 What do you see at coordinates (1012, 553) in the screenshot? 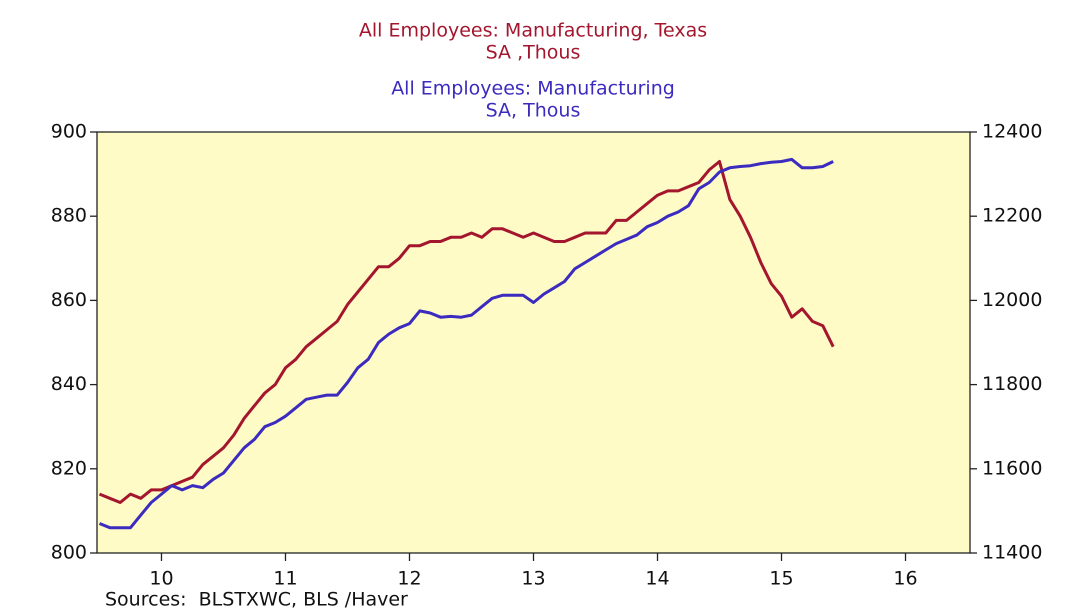
I see `y2-tick-label: 11400` at bounding box center [1012, 553].